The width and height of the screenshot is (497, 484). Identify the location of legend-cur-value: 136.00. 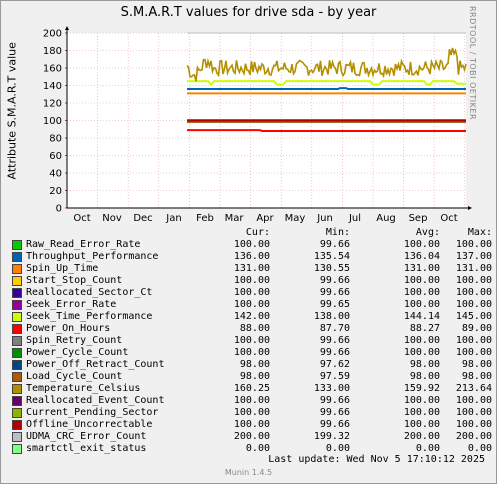
(251, 256).